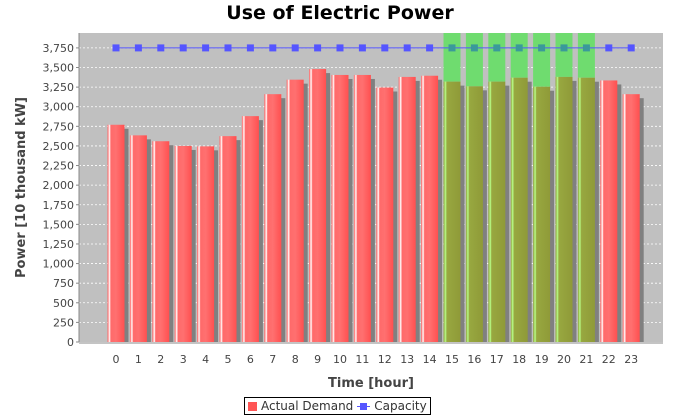 The image size is (680, 420). Describe the element at coordinates (564, 359) in the screenshot. I see `x-tick-label: 20` at that location.